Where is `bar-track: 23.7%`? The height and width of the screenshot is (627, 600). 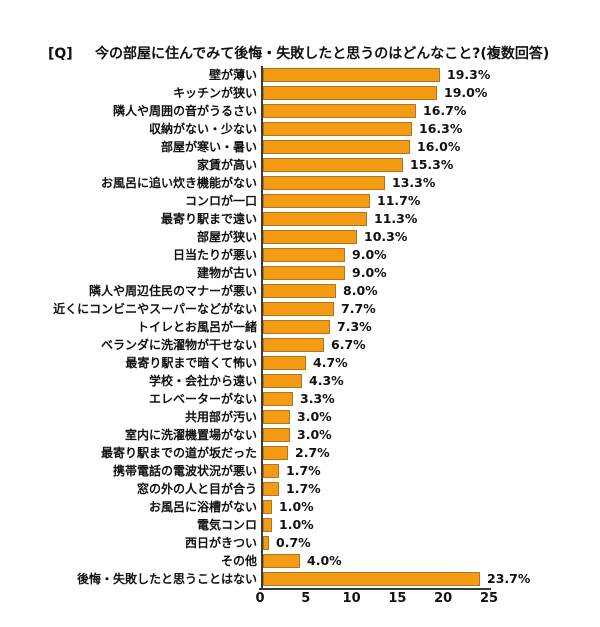
bar-track: 23.7% is located at coordinates (395, 579).